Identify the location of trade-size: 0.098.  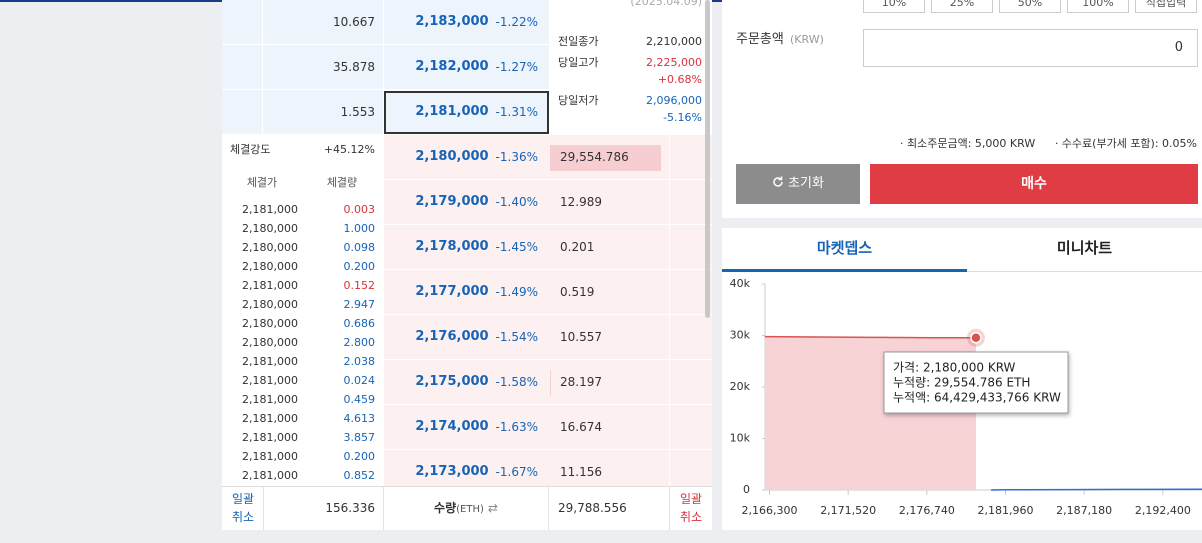
(359, 247).